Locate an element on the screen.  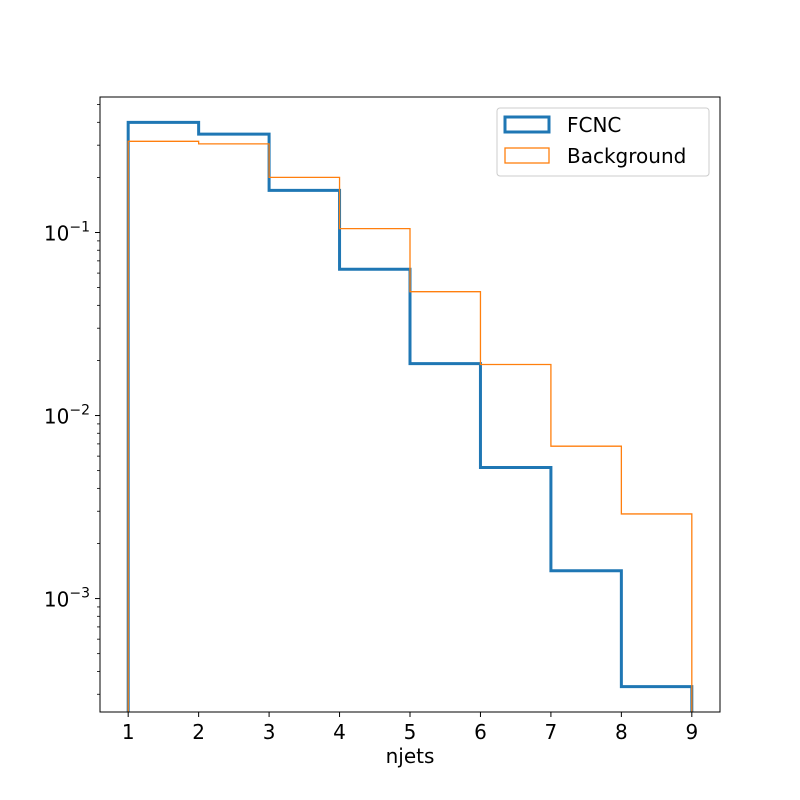
legend-label-background: Background is located at coordinates (626, 156).